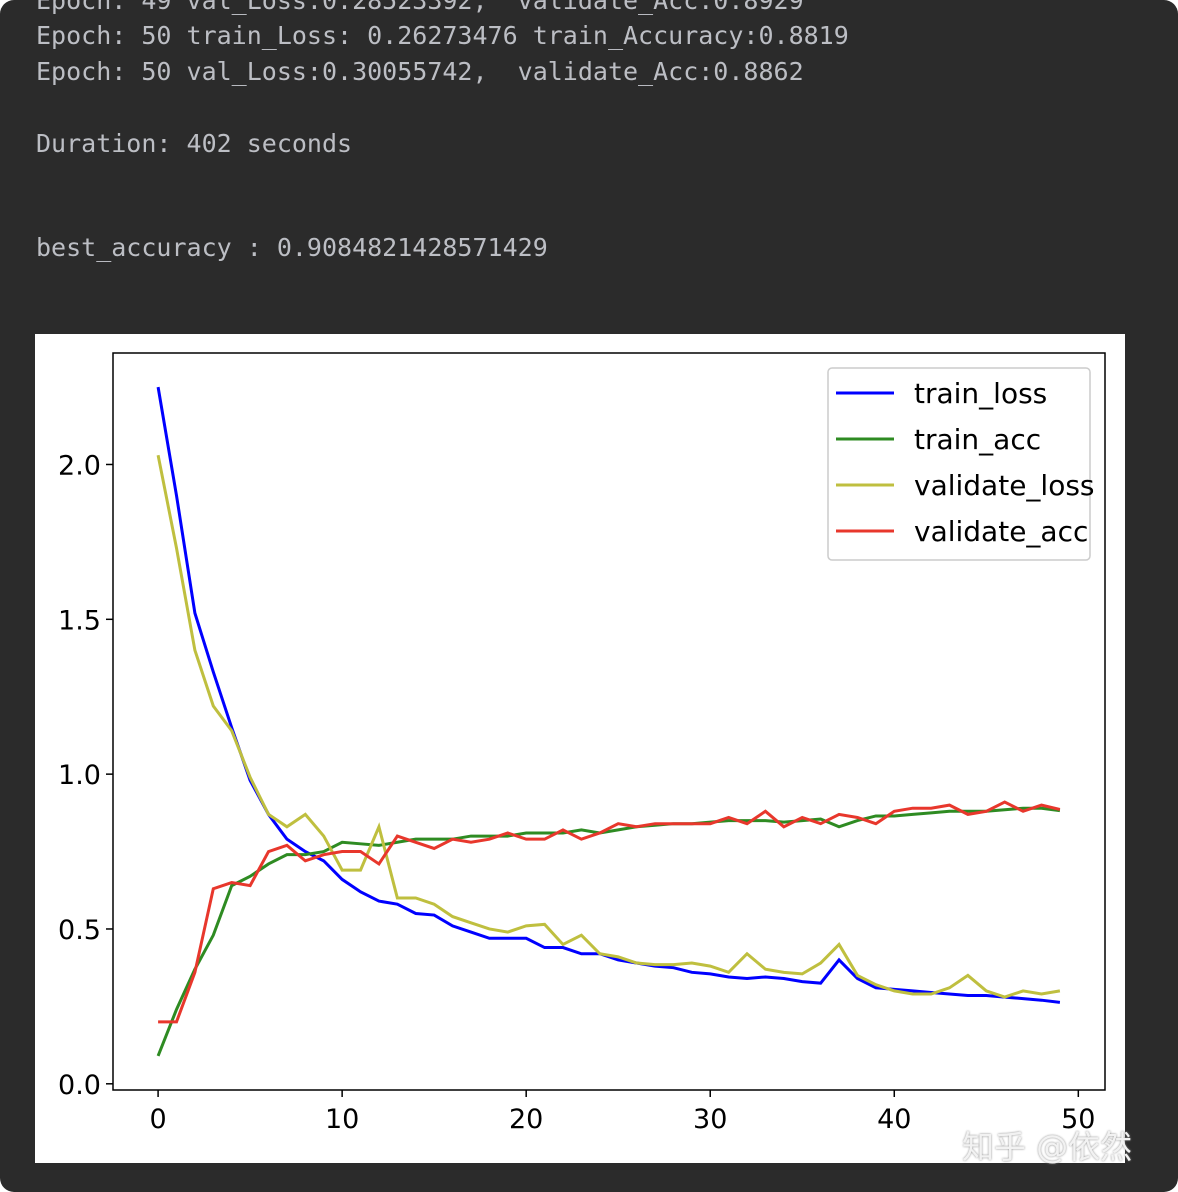  What do you see at coordinates (1004, 485) in the screenshot?
I see `legend-label: validate_loss` at bounding box center [1004, 485].